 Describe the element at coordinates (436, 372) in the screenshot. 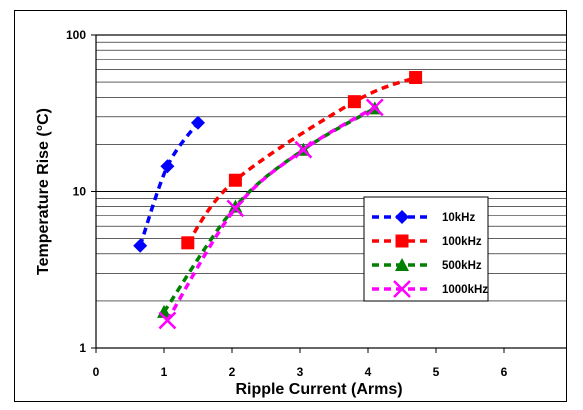

I see `x-tick-label: 5` at that location.